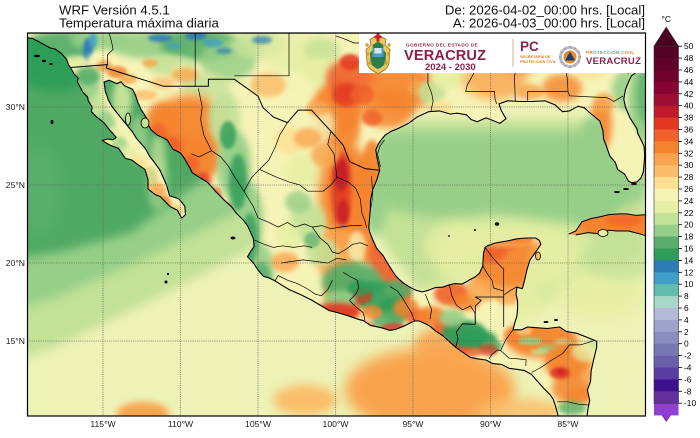 The height and width of the screenshot is (438, 700). Describe the element at coordinates (15, 107) in the screenshot. I see `svg-text: 30°N` at that location.